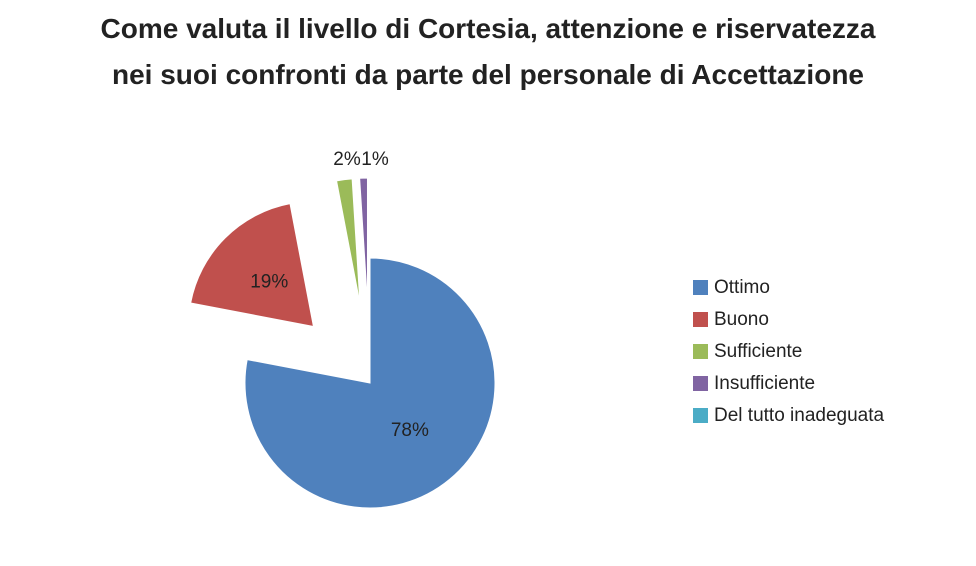  Describe the element at coordinates (410, 430) in the screenshot. I see `data-label: 78%` at that location.